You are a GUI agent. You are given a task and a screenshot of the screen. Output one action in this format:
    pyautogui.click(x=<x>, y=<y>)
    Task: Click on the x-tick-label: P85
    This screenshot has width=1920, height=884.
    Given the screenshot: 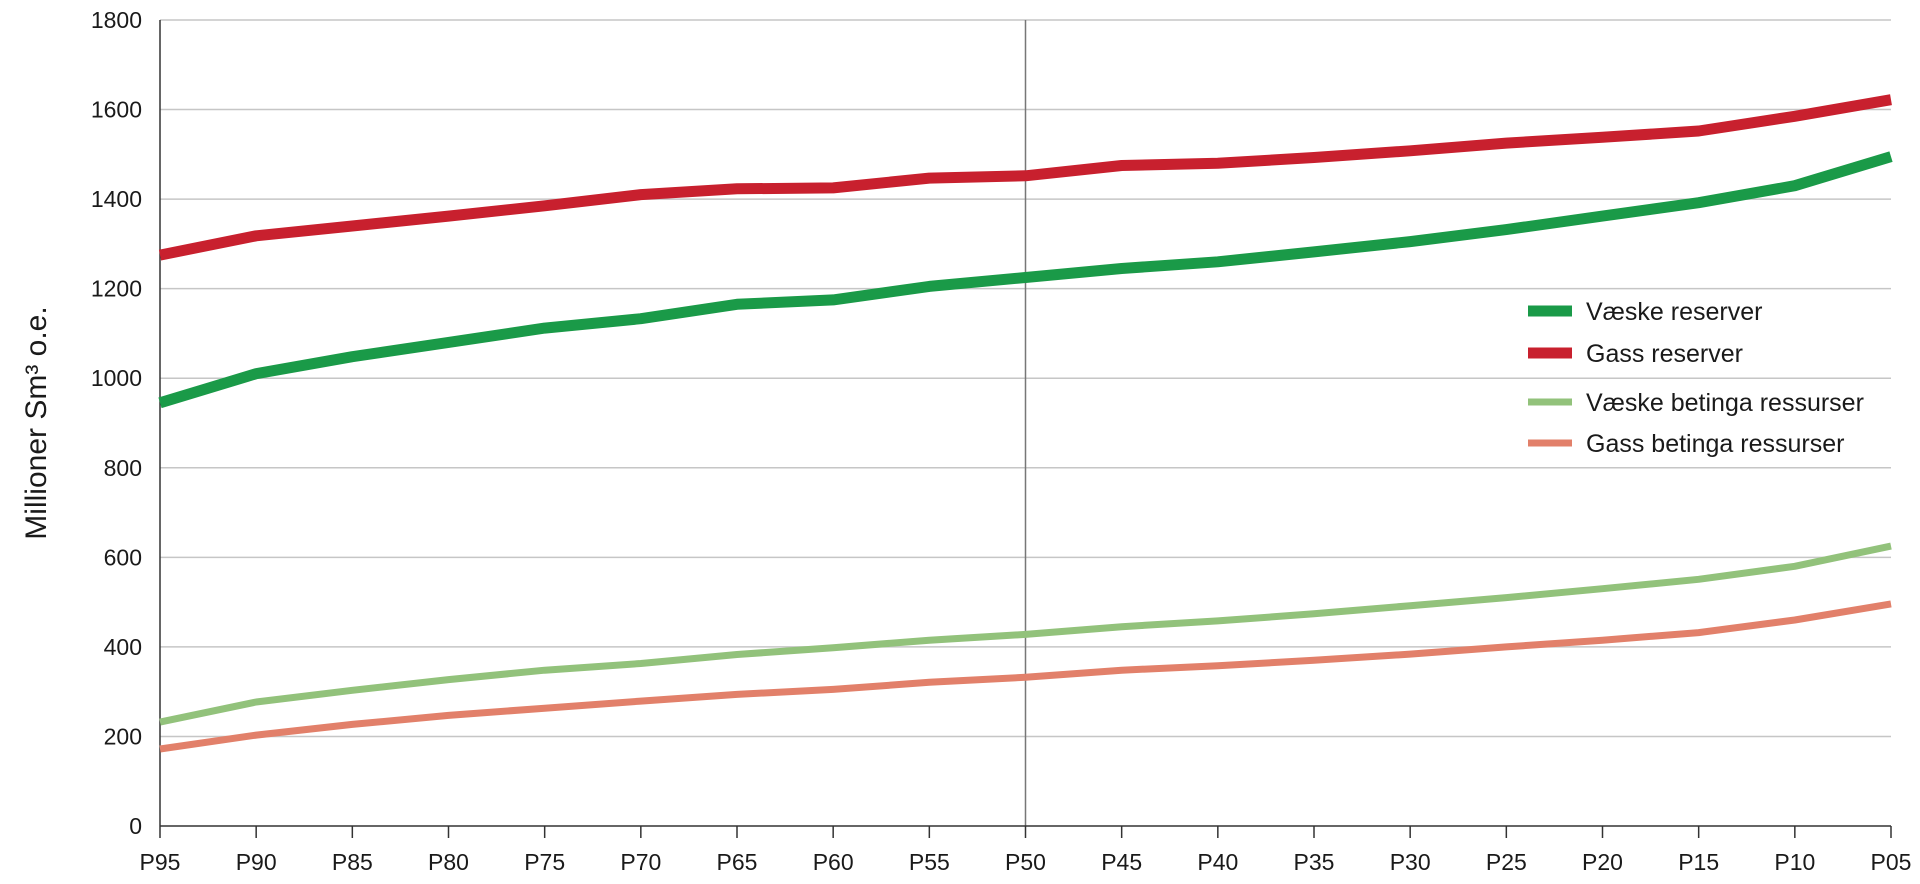 What is the action you would take?
    pyautogui.click(x=352, y=862)
    